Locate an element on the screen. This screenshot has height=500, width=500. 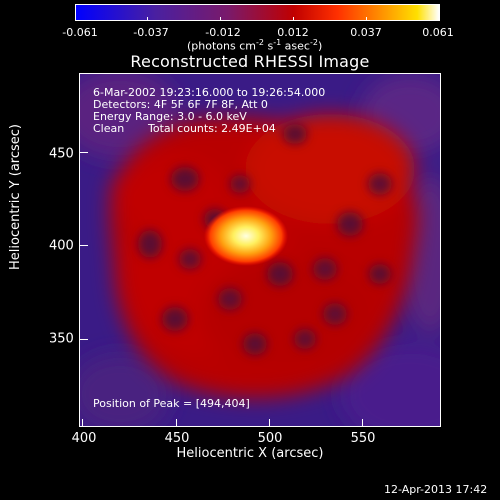
colorbar-units: (photons cm-2 s-1 asec-2) is located at coordinates (254, 45).